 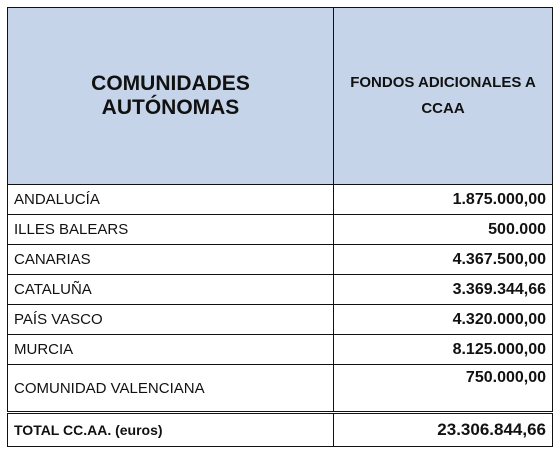 I want to click on total-label: TOTAL CC.AA. (euros), so click(x=170, y=429).